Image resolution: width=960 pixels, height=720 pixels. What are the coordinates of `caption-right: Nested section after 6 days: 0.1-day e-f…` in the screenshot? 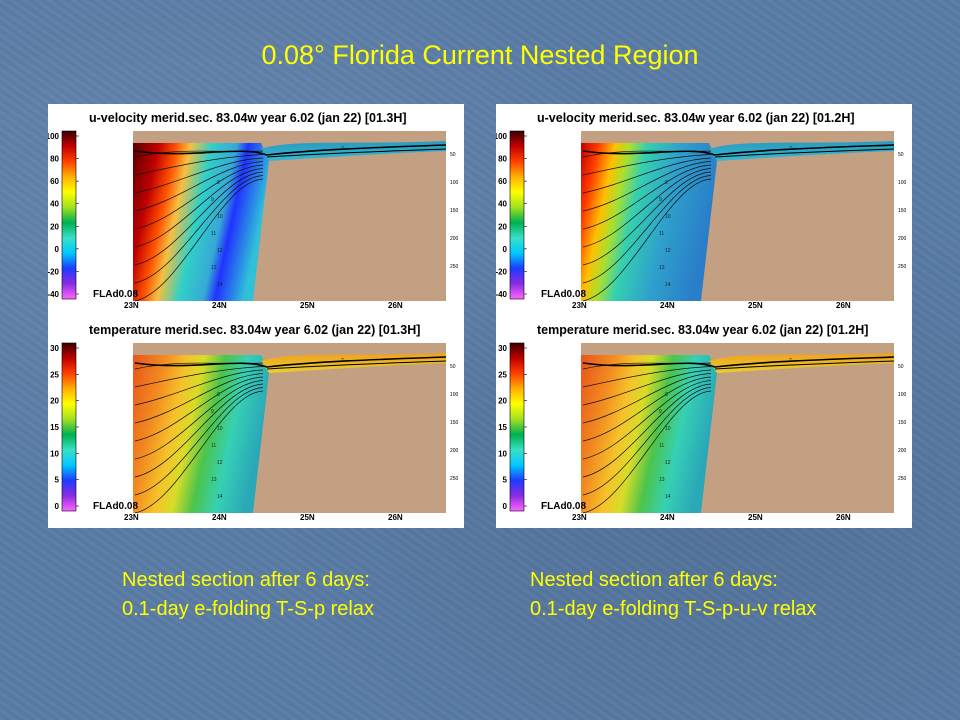 It's located at (673, 595).